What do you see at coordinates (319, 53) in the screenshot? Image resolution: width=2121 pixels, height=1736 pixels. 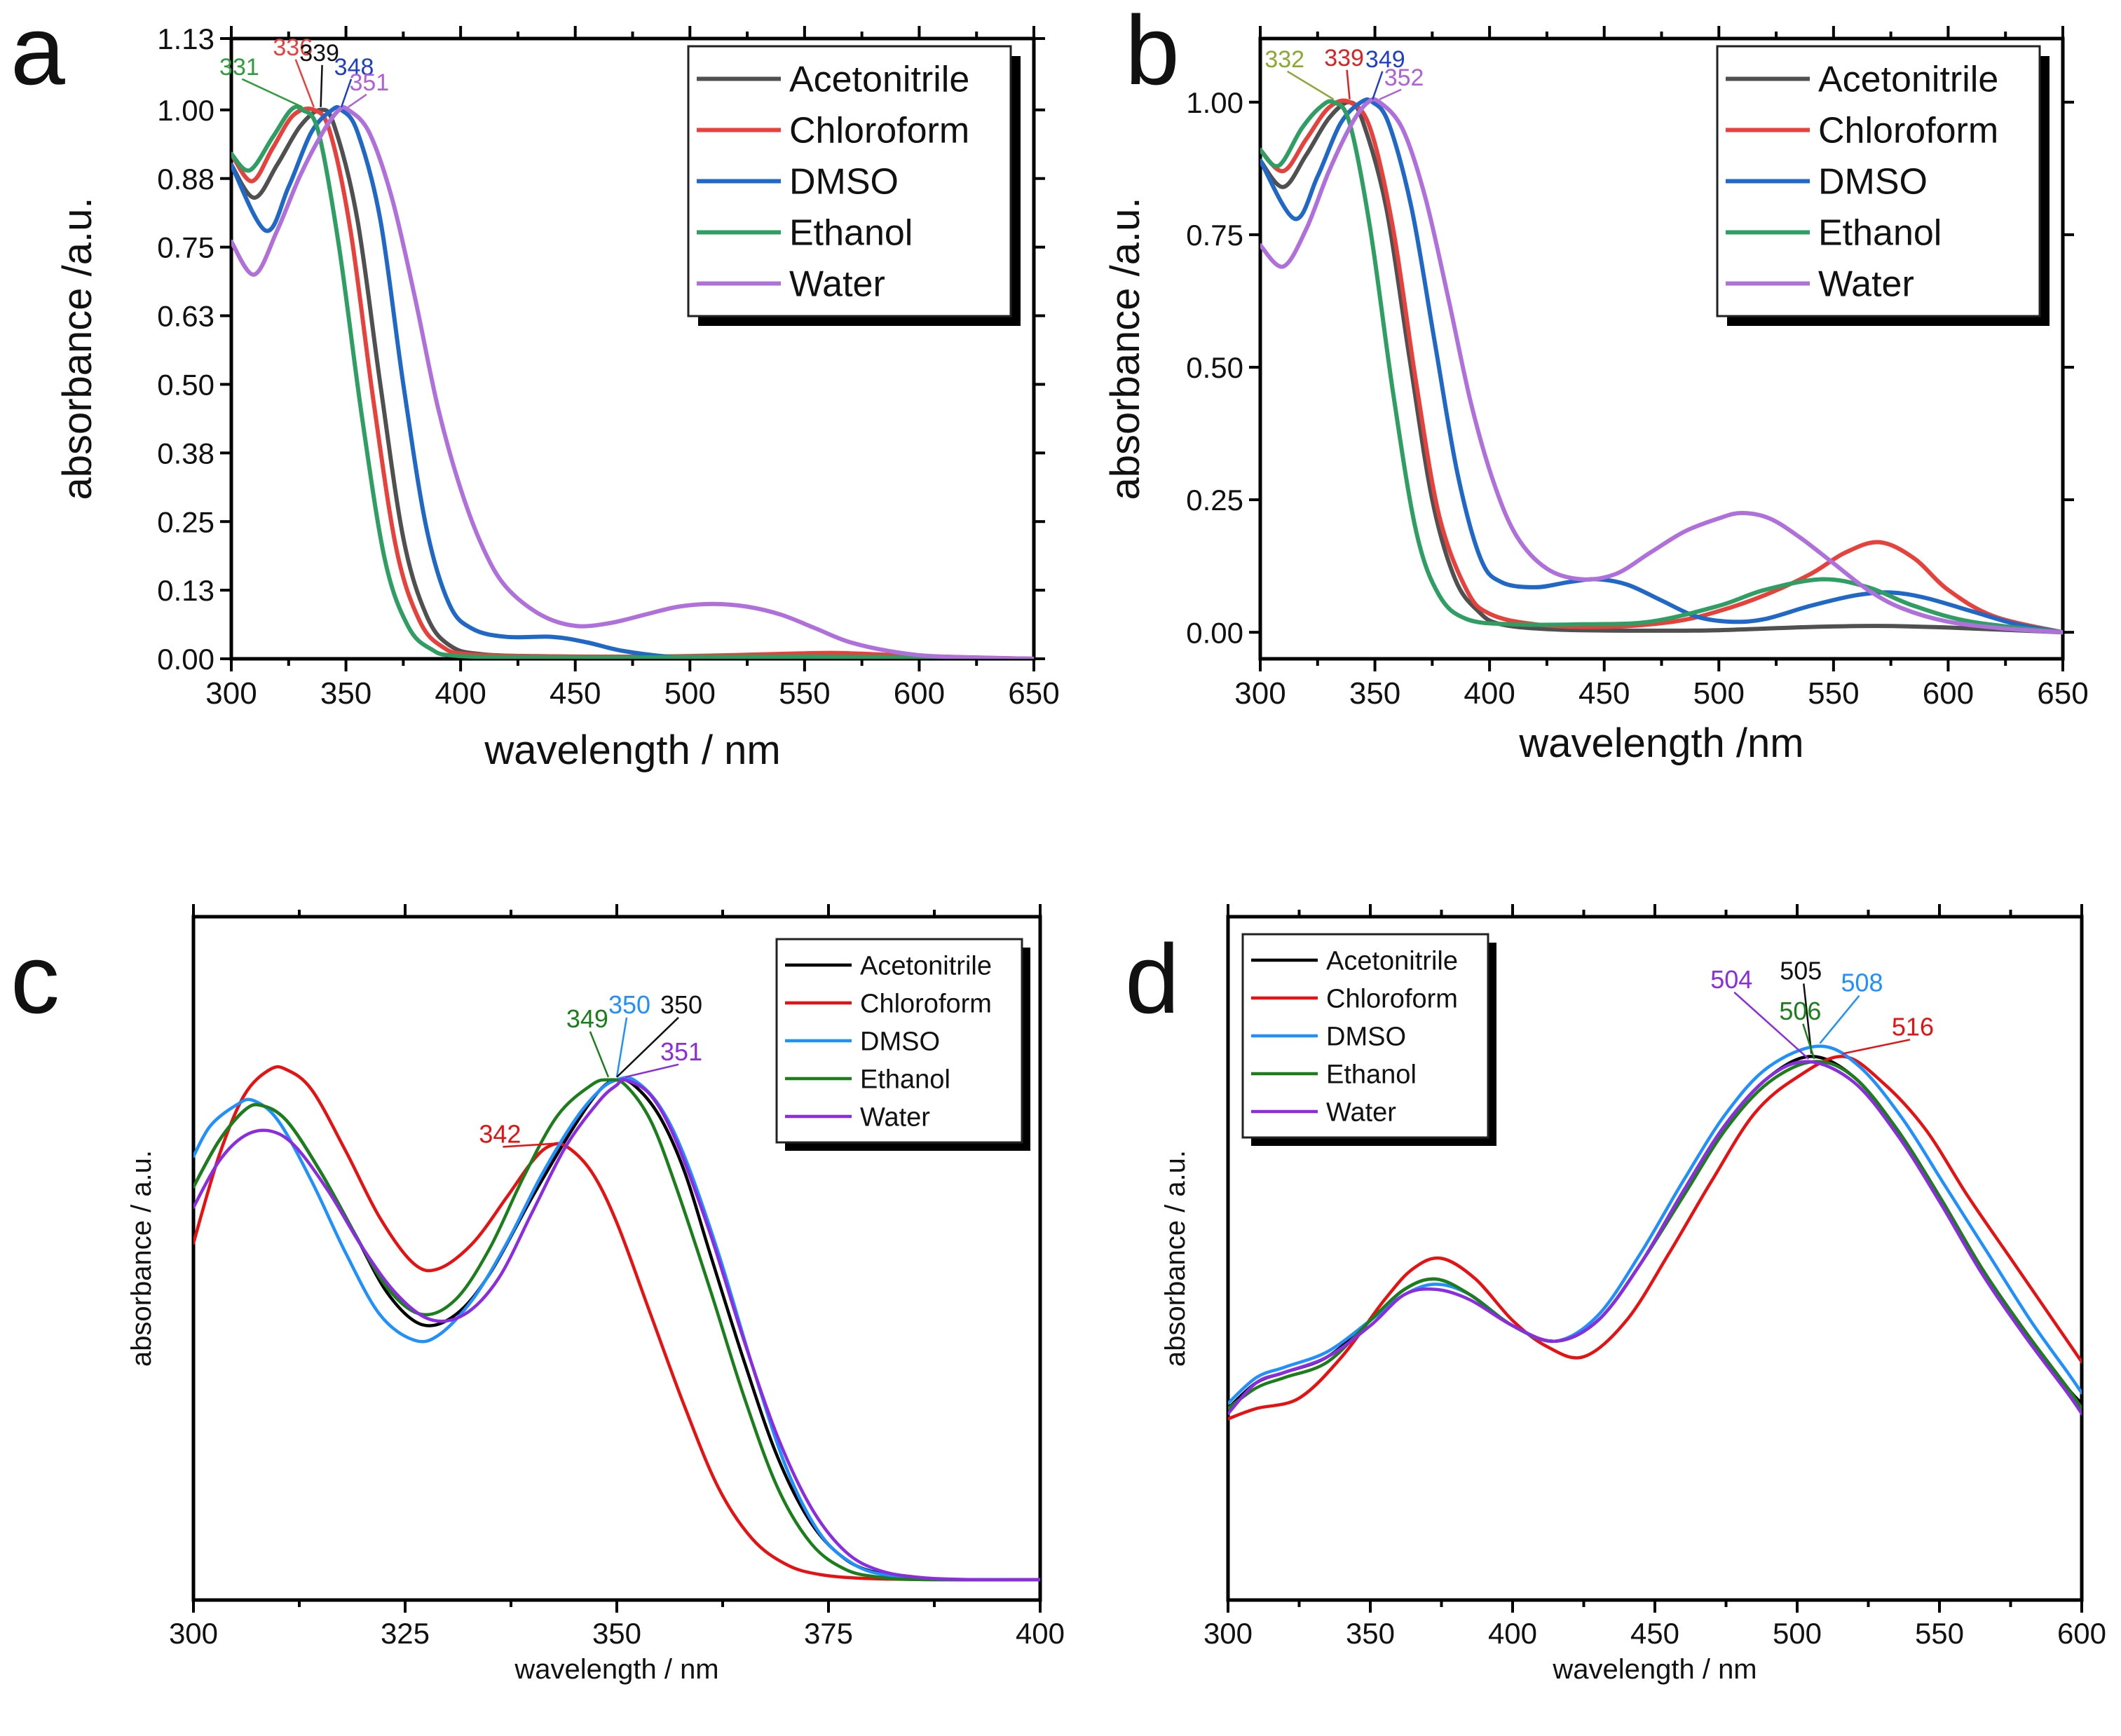 I see `annotation-label: 339` at bounding box center [319, 53].